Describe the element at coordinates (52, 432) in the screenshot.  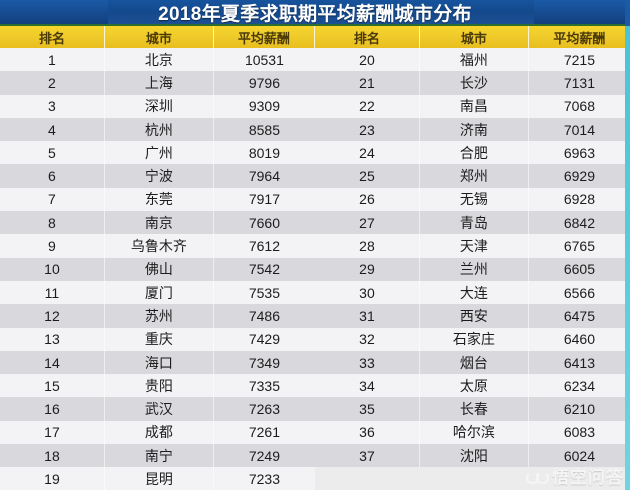
I see `cell-rank: 17` at that location.